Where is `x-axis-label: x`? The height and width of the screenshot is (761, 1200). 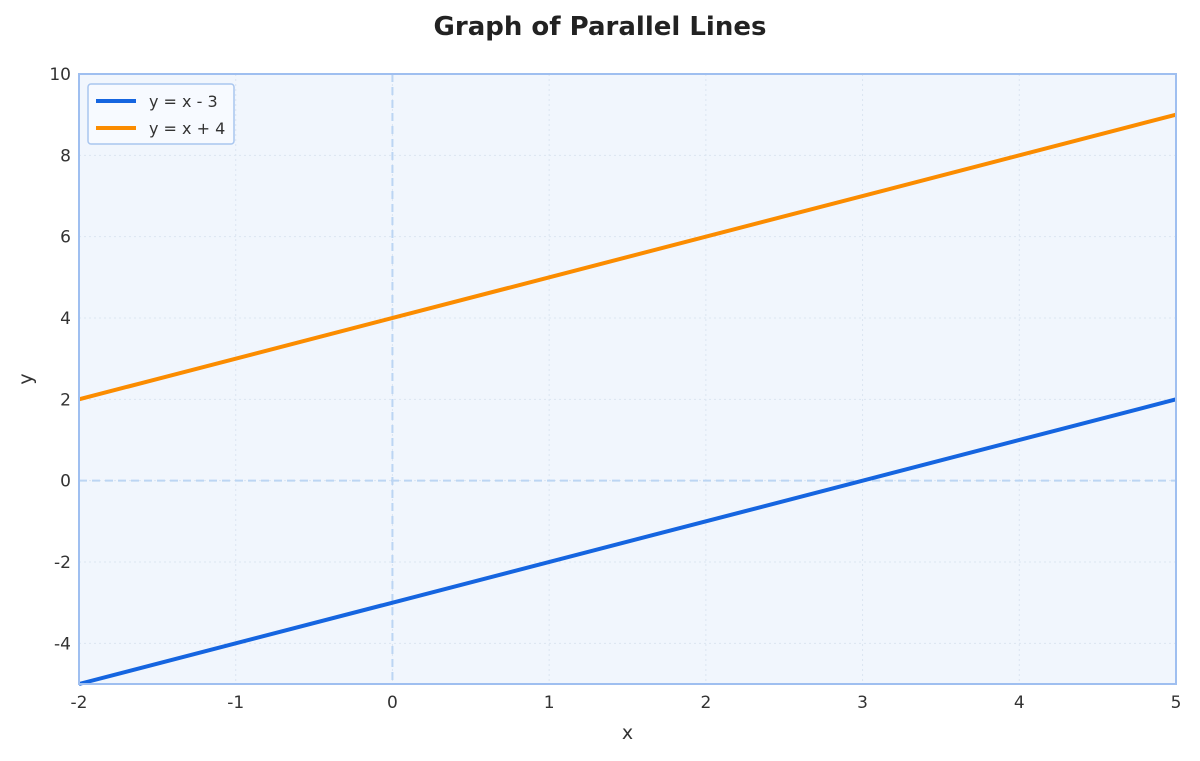 x-axis-label: x is located at coordinates (627, 733).